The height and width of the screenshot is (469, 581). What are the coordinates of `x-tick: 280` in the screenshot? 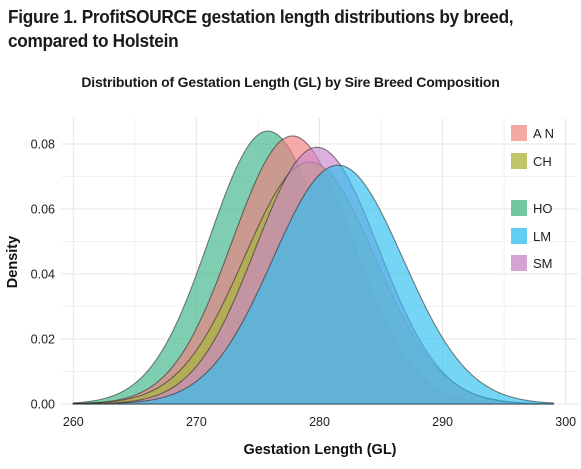 It's located at (319, 422).